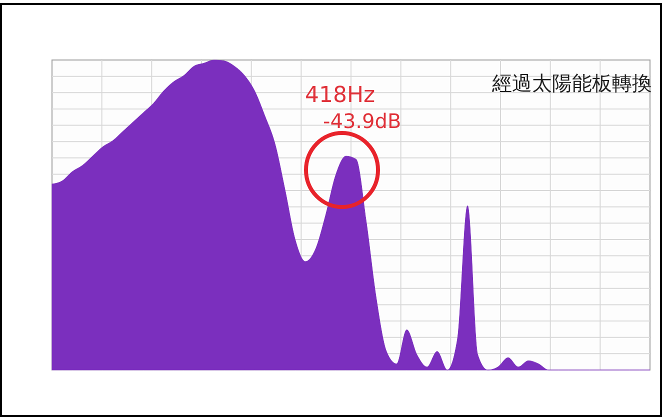 The width and height of the screenshot is (662, 417). Describe the element at coordinates (340, 95) in the screenshot. I see `annotation: 418Hz` at that location.